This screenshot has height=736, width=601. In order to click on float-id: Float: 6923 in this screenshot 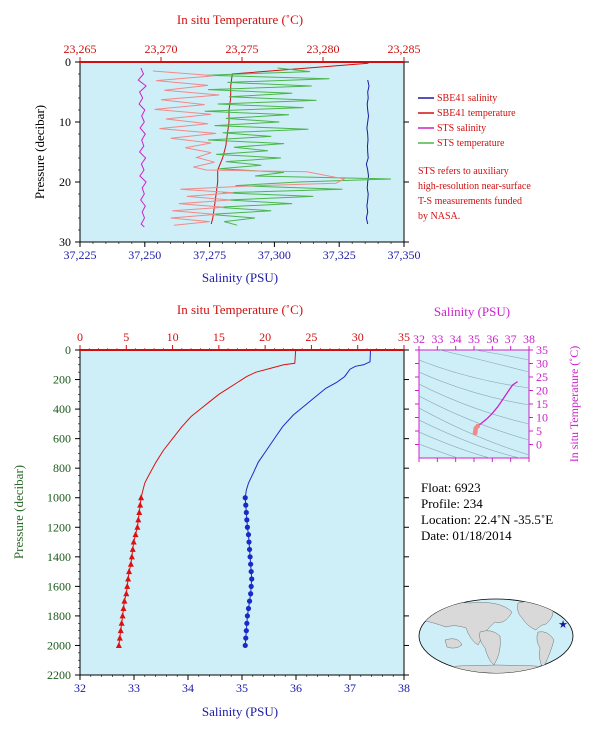, I will do `click(451, 487)`.